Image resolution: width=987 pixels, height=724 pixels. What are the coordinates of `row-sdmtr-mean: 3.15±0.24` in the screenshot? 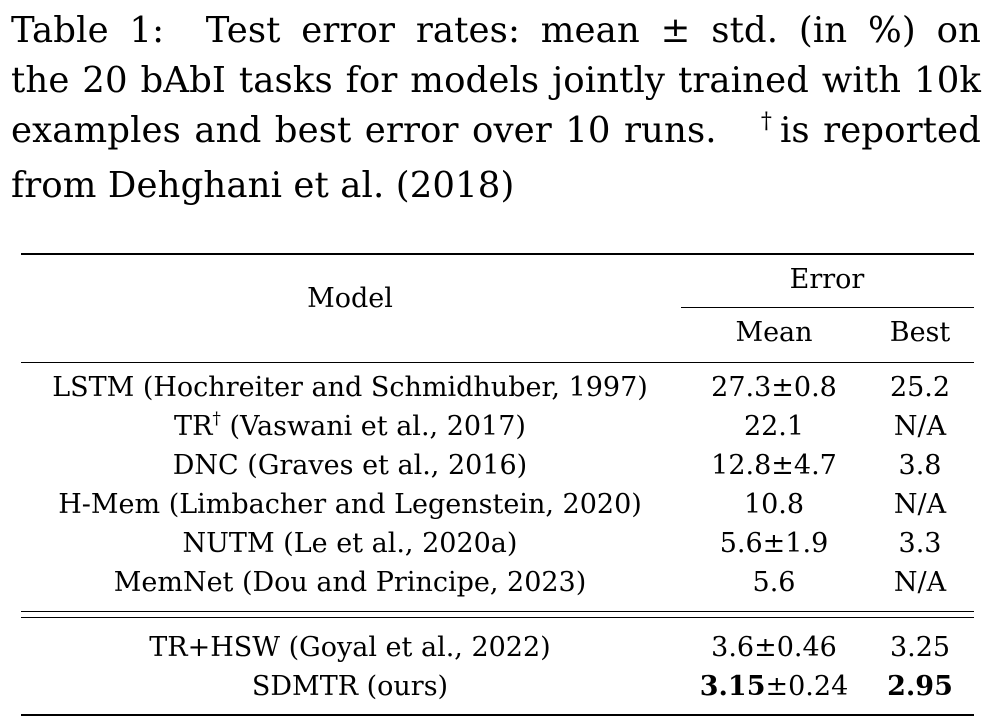 It's located at (774, 687).